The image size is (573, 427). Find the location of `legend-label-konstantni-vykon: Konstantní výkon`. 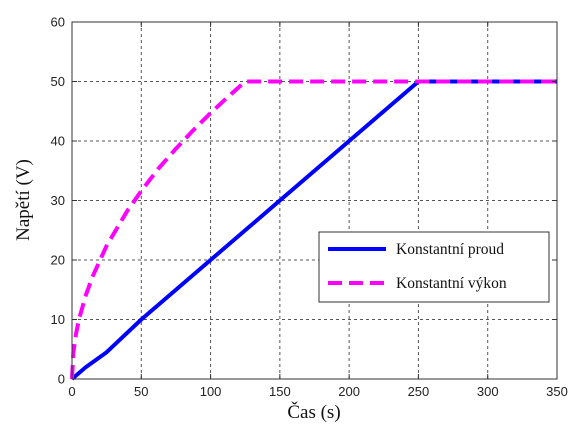

legend-label-konstantni-vykon: Konstantní výkon is located at coordinates (451, 283).